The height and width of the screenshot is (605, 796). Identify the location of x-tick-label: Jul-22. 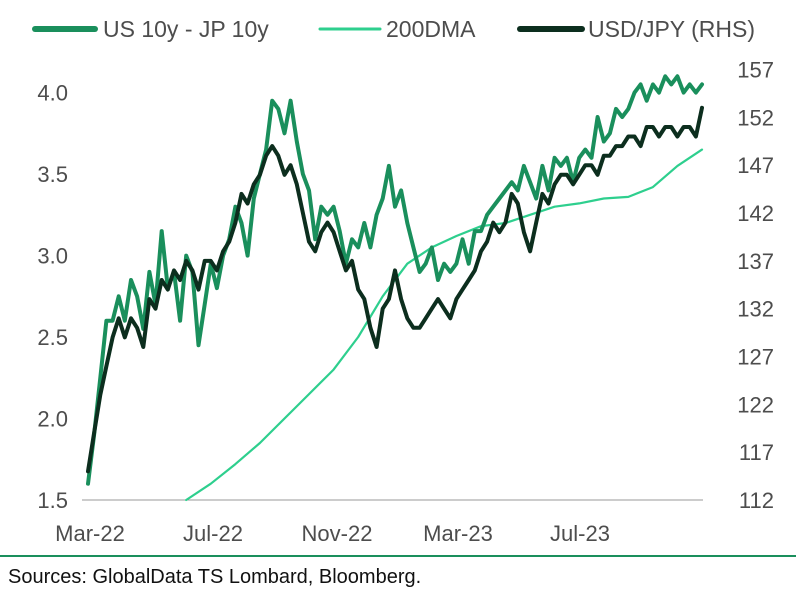
(213, 533).